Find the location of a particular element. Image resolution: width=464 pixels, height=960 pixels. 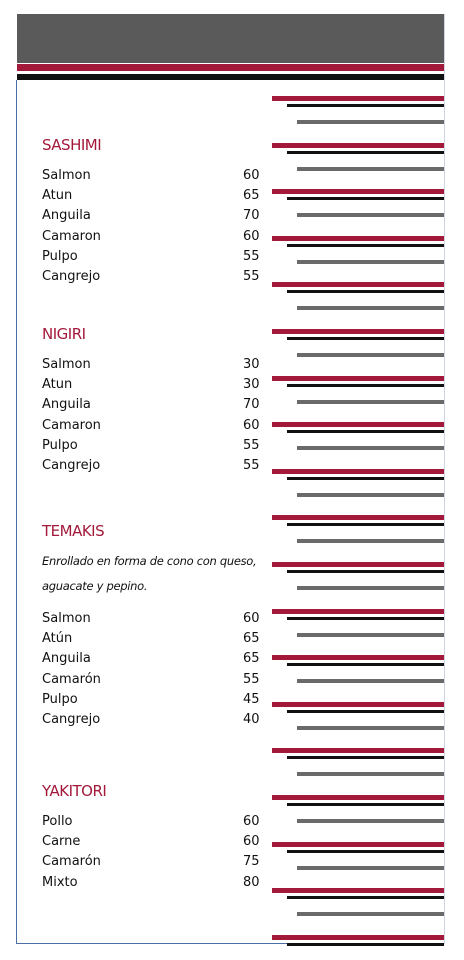

section-title: YAKITORI is located at coordinates (74, 791).